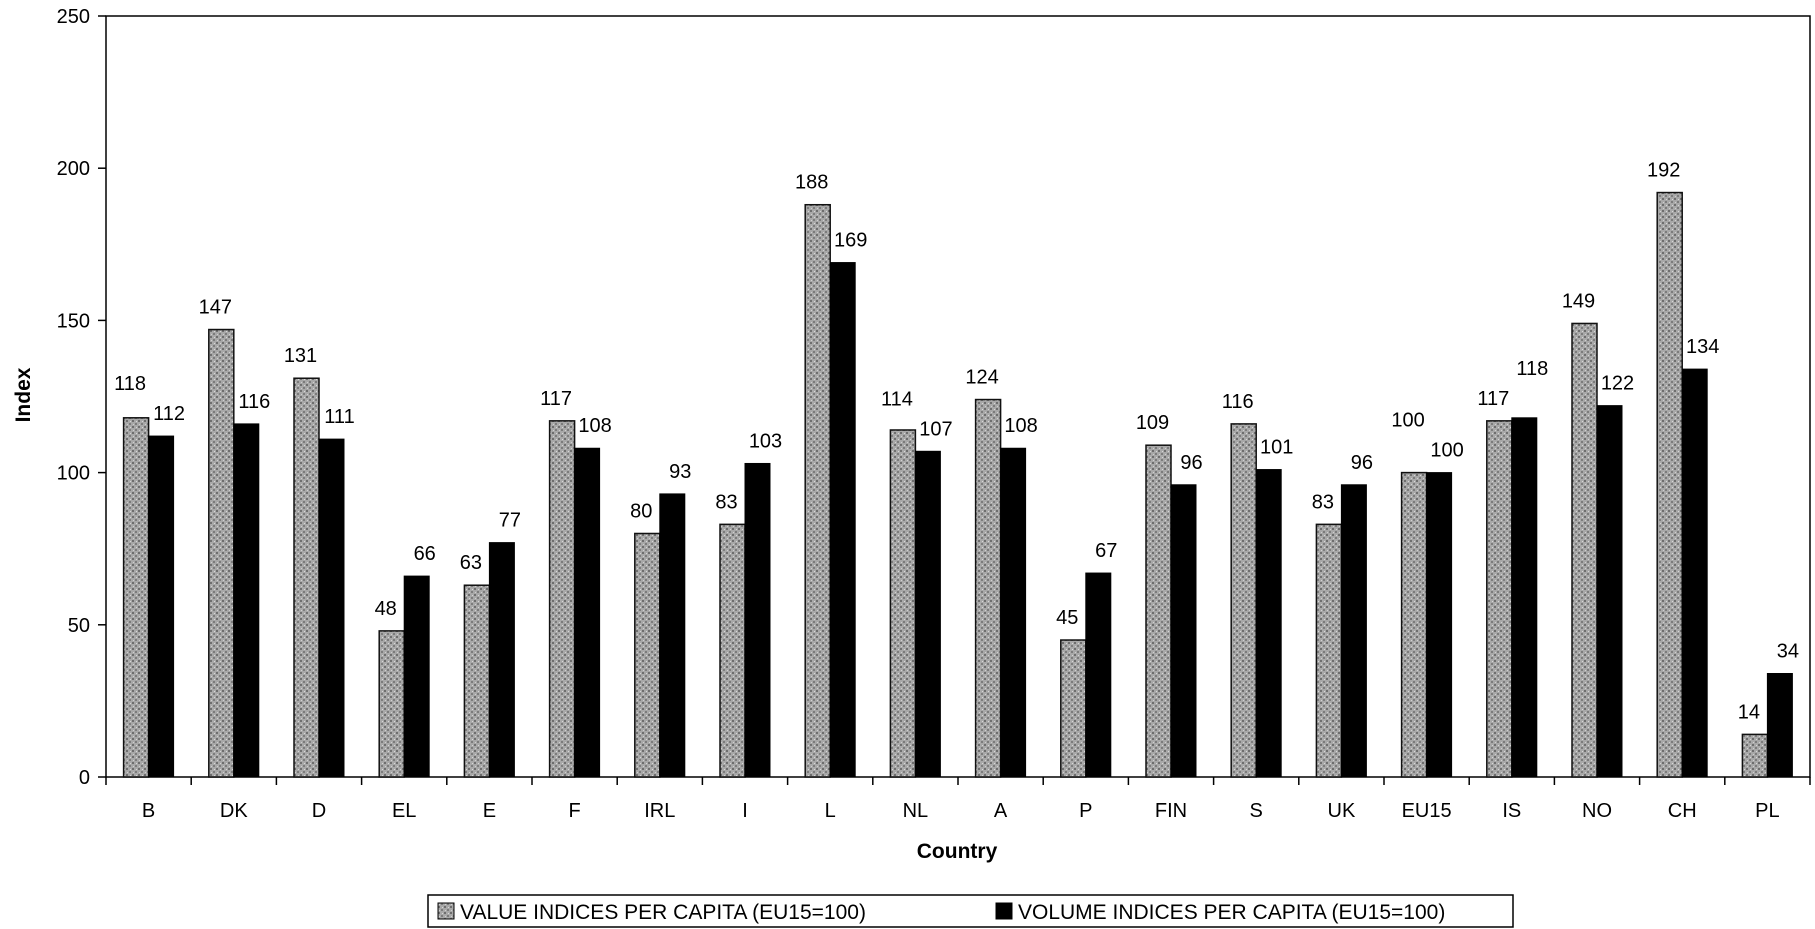 Image resolution: width=1815 pixels, height=929 pixels. What do you see at coordinates (811, 183) in the screenshot?
I see `value-data-label: 188` at bounding box center [811, 183].